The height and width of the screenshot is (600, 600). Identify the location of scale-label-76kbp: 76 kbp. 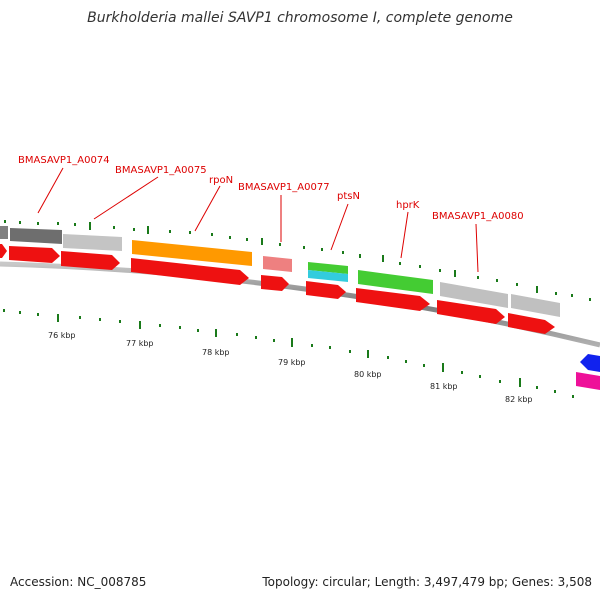
(62, 335).